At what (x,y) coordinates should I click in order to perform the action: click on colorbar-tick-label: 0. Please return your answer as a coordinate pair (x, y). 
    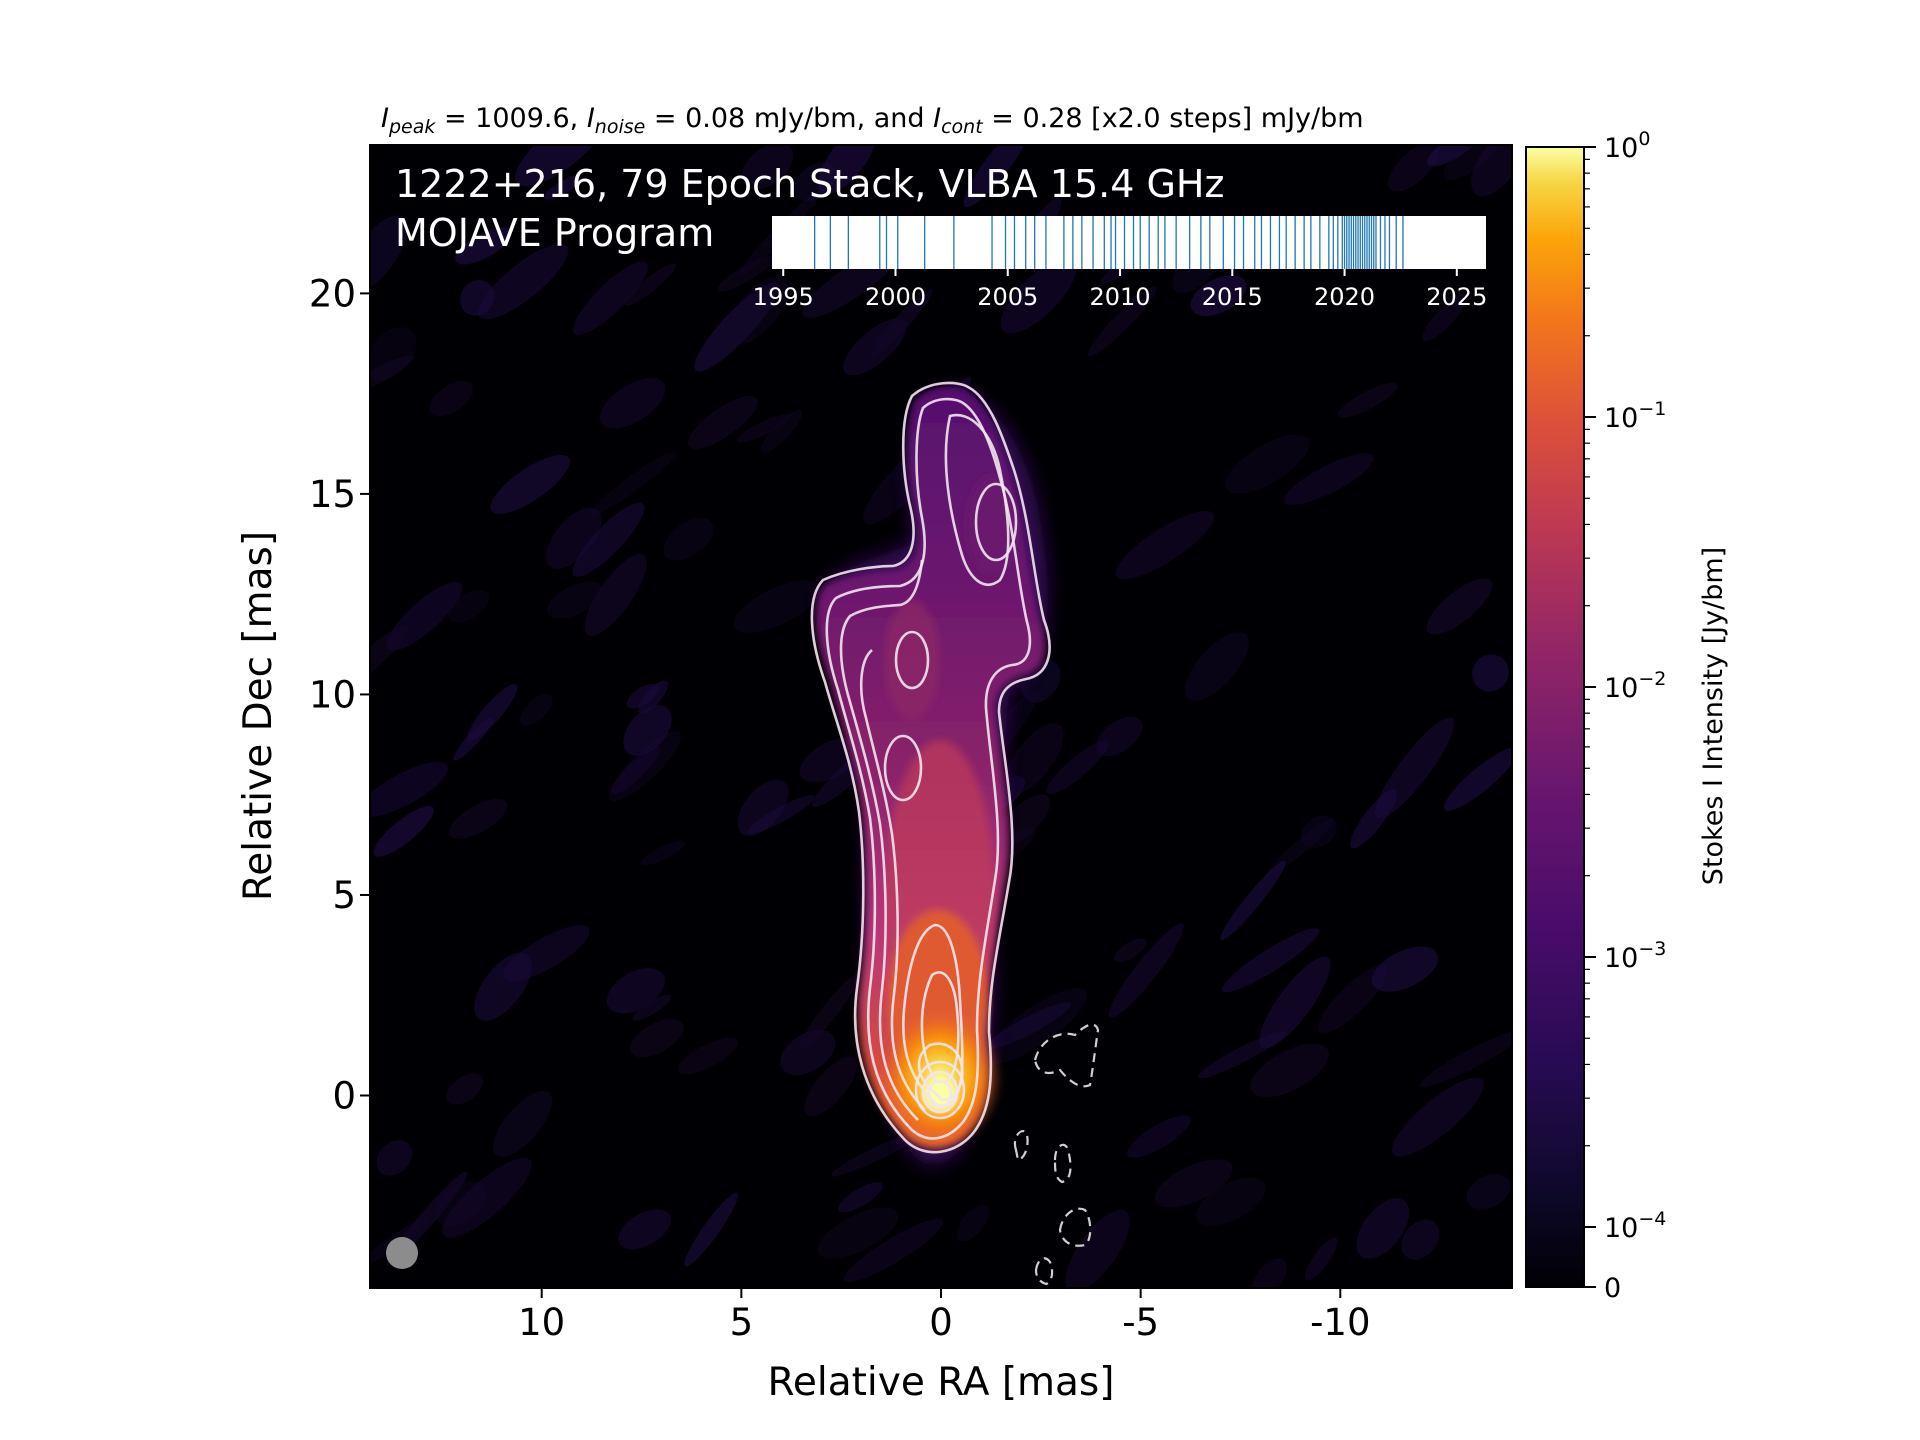
    Looking at the image, I should click on (1612, 1288).